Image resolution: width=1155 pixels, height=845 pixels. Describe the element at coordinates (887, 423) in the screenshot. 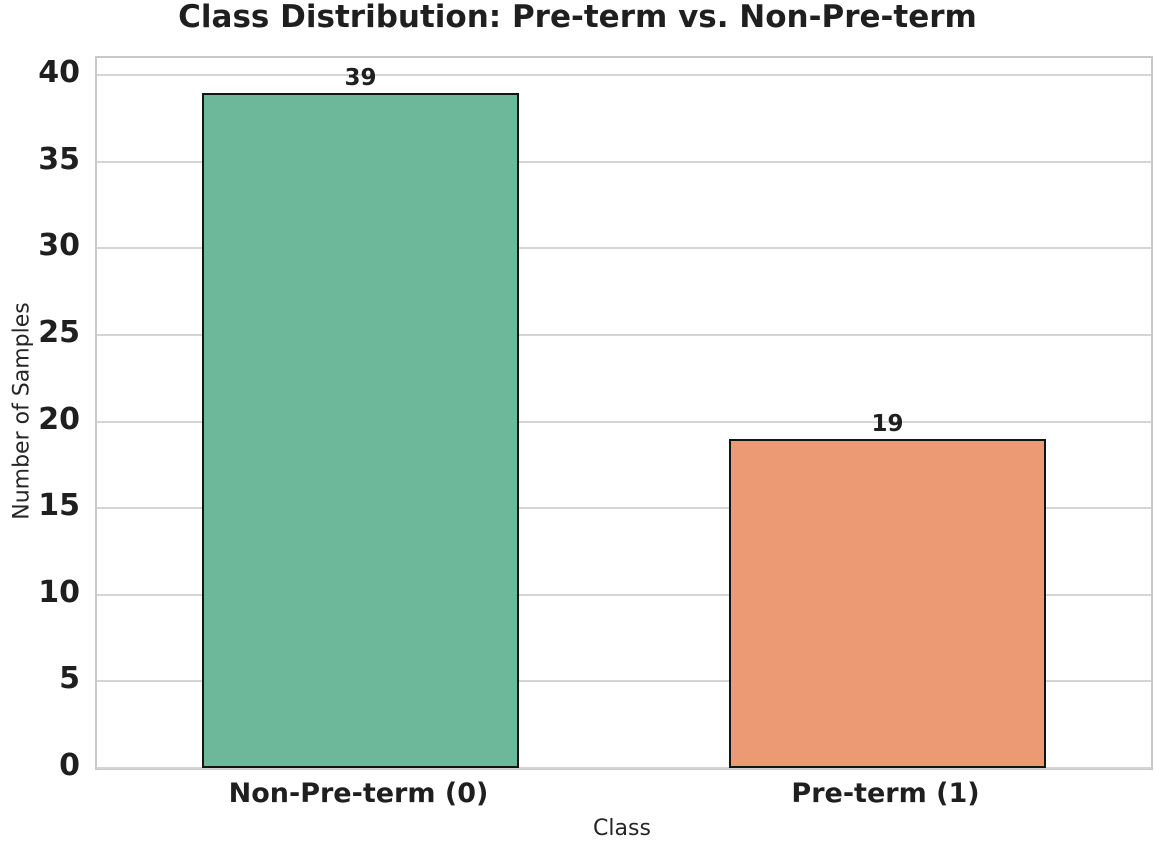

I see `bar-value-label-1: 19` at that location.